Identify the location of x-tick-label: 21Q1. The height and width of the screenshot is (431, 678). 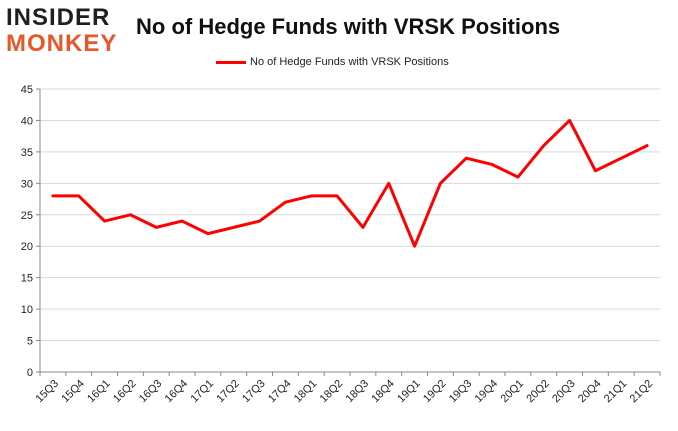
(616, 392).